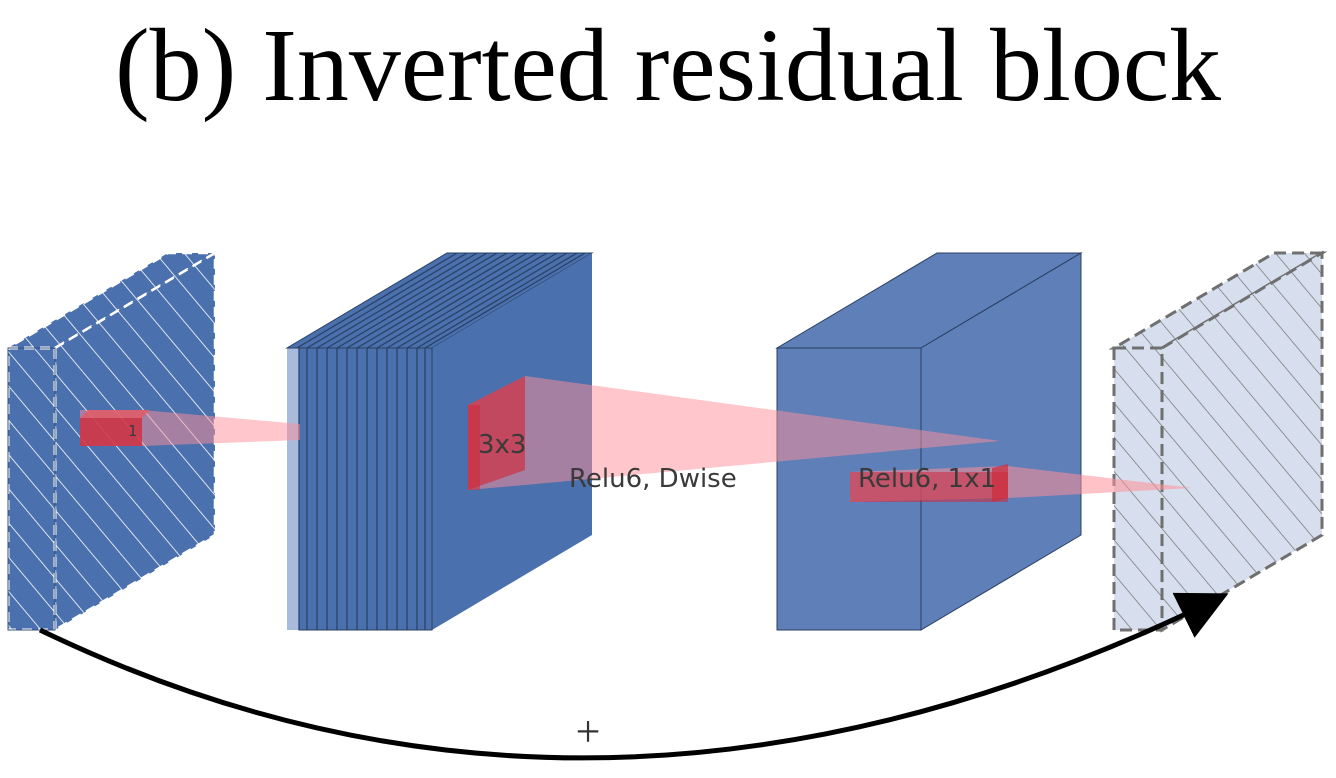  I want to click on expanded-tensor-top-stripes, so click(441, 300).